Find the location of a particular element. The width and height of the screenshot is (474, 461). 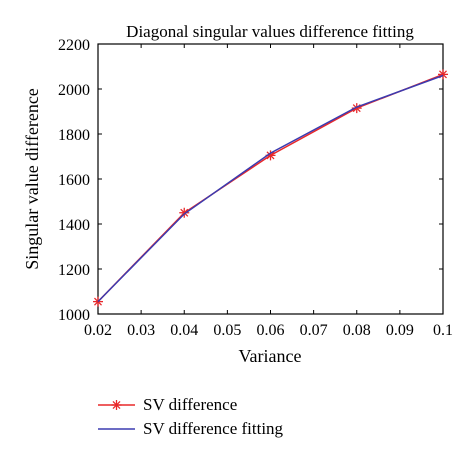

legend-label-sv-difference: SV difference is located at coordinates (190, 404).